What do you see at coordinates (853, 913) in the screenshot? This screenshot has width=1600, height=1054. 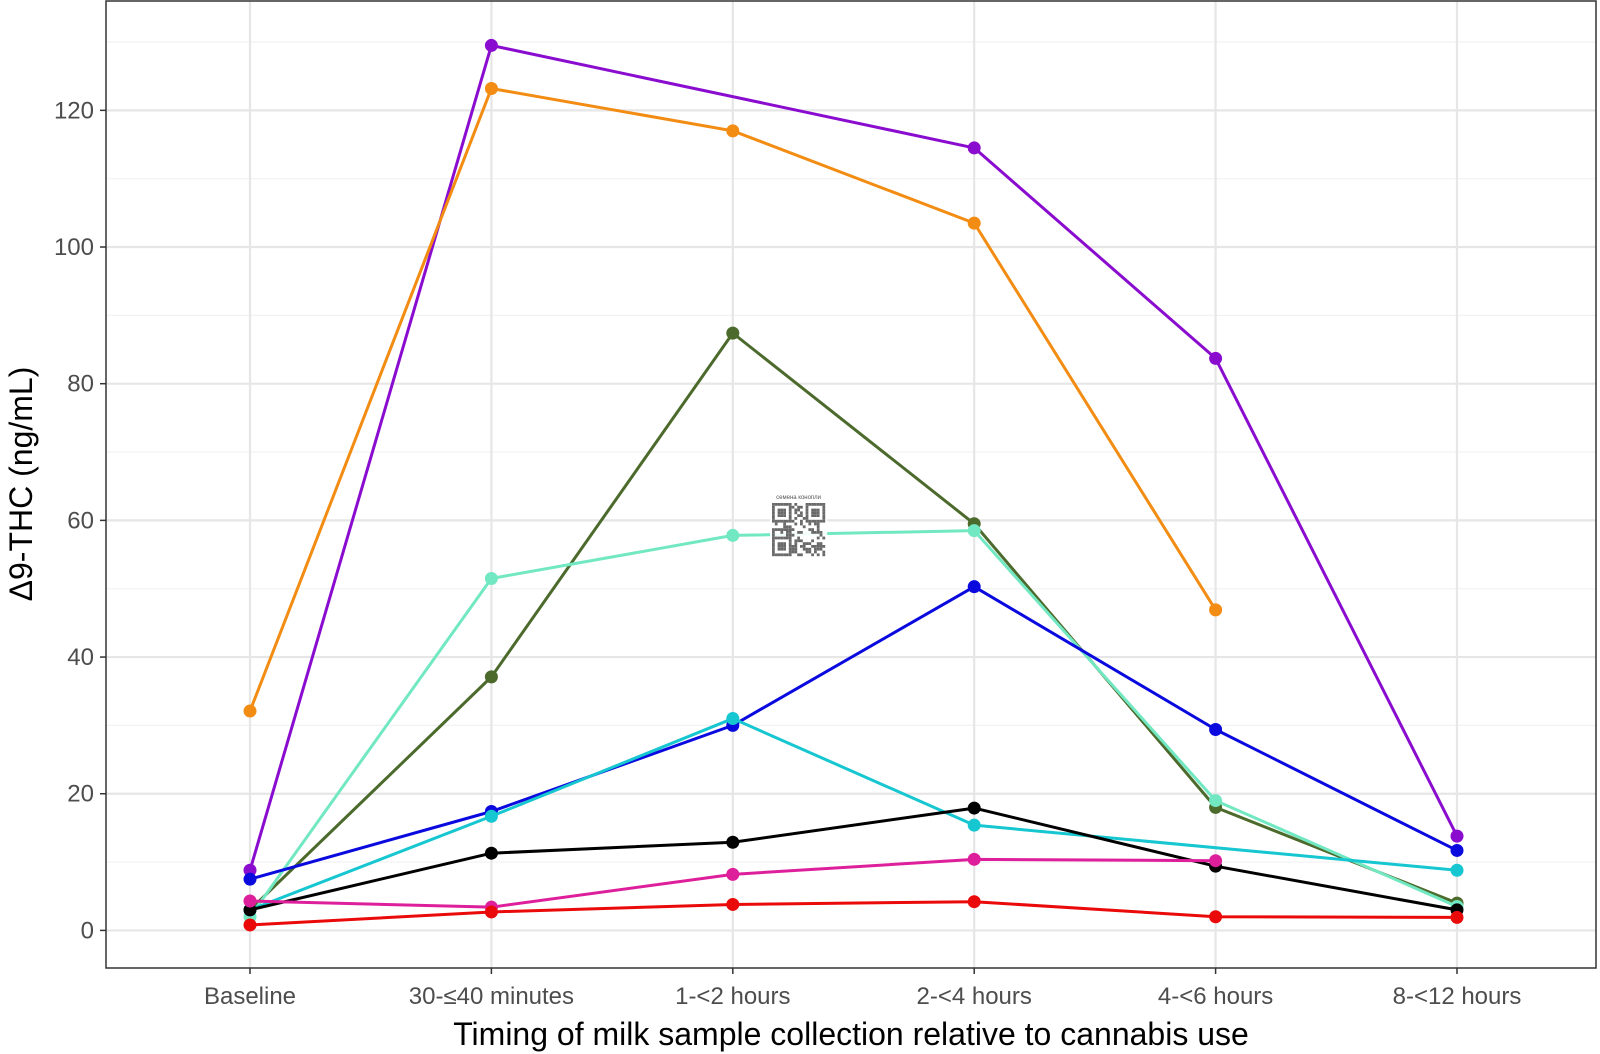 I see `series-line` at bounding box center [853, 913].